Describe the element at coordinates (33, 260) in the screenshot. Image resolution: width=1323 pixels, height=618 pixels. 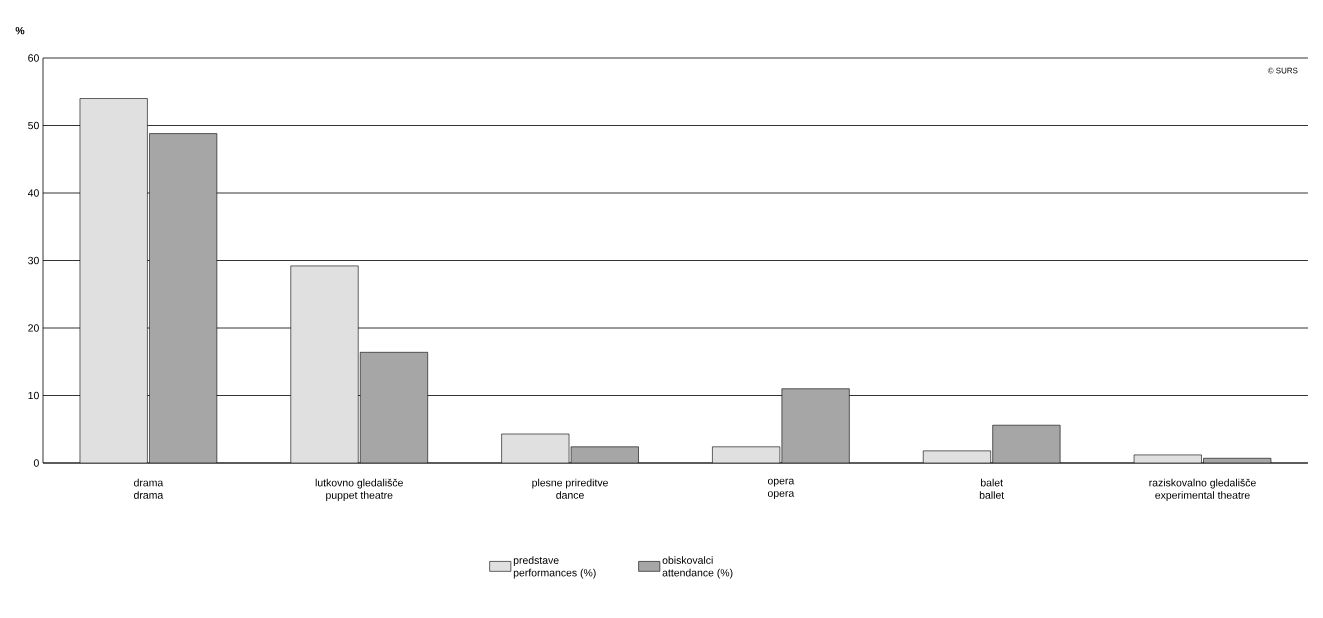
I see `y-tick-label: 30` at that location.